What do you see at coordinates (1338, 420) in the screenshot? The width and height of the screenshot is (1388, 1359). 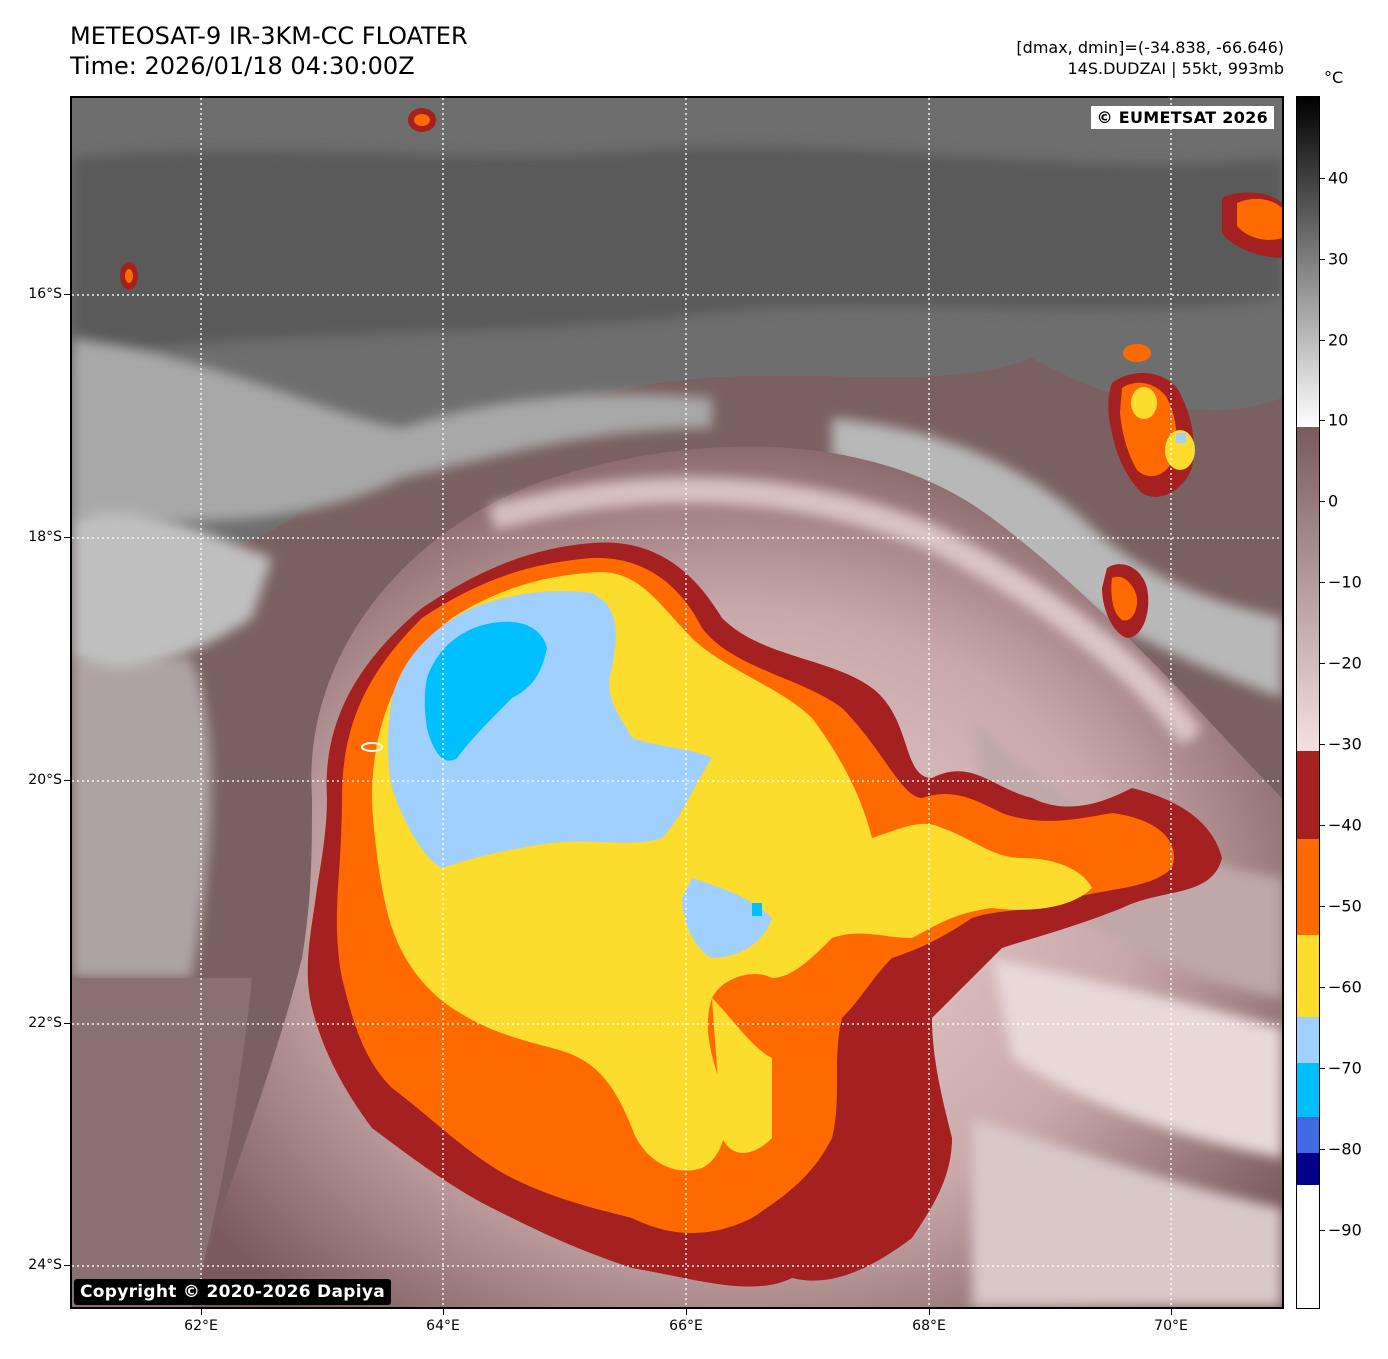 I see `colorbar-label: 10` at bounding box center [1338, 420].